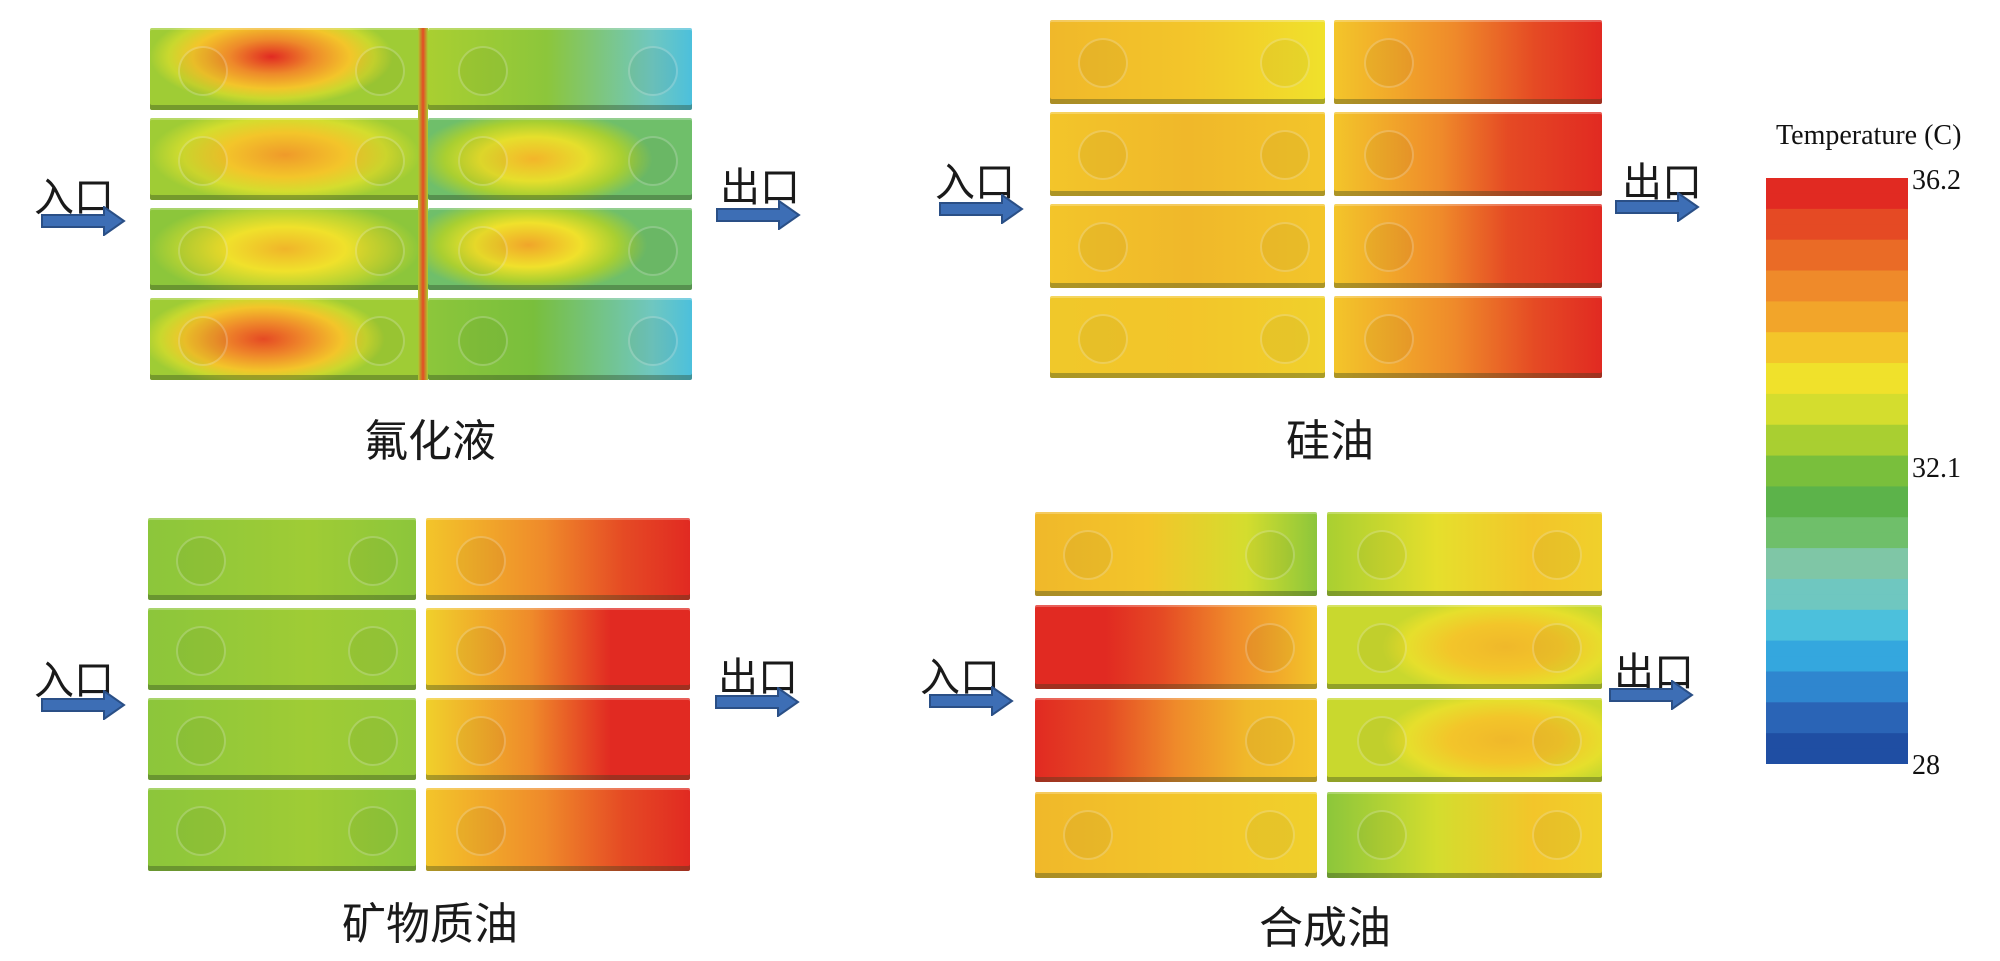  I want to click on panel-caption: 合成油, so click(1325, 928).